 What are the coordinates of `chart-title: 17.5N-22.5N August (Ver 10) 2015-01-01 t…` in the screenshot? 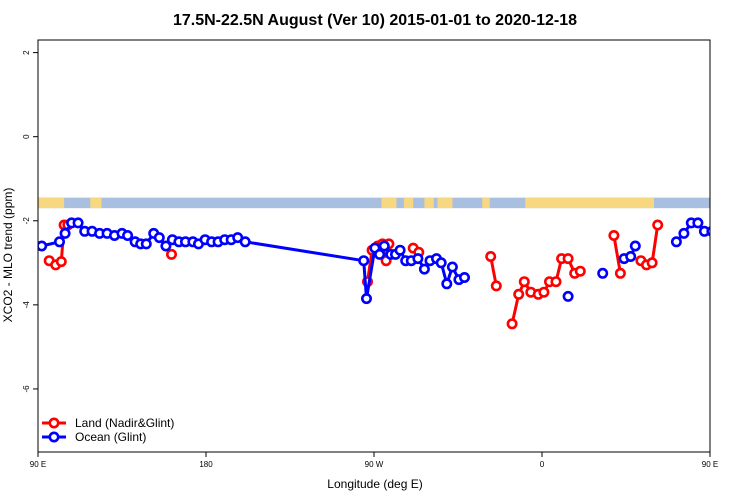 It's located at (375, 20).